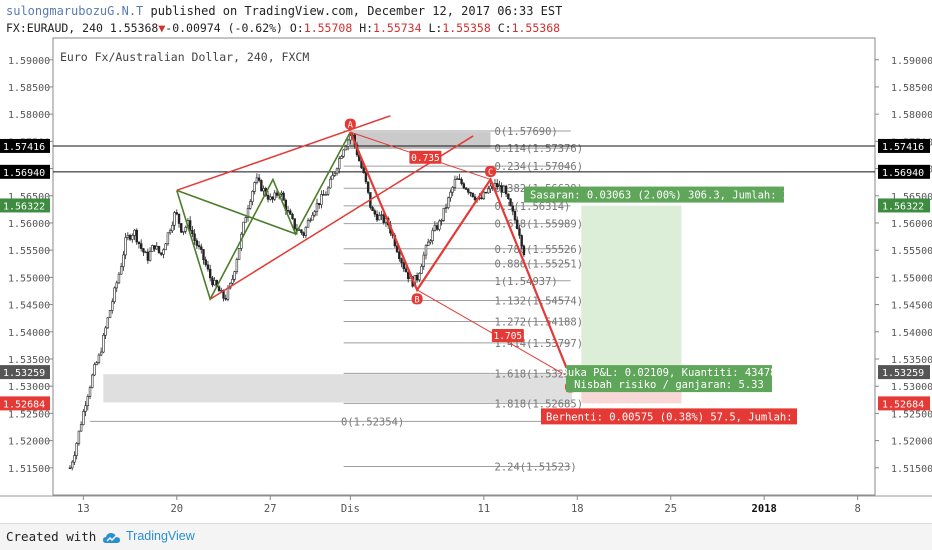  What do you see at coordinates (236, 212) in the screenshot?
I see `wedge-pattern-base` at bounding box center [236, 212].